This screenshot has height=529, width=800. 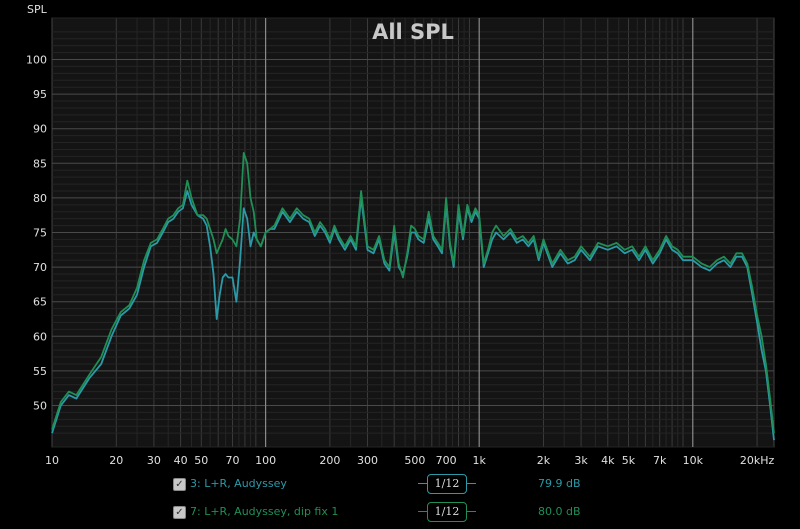 What do you see at coordinates (414, 460) in the screenshot?
I see `x-tick-label: 500` at bounding box center [414, 460].